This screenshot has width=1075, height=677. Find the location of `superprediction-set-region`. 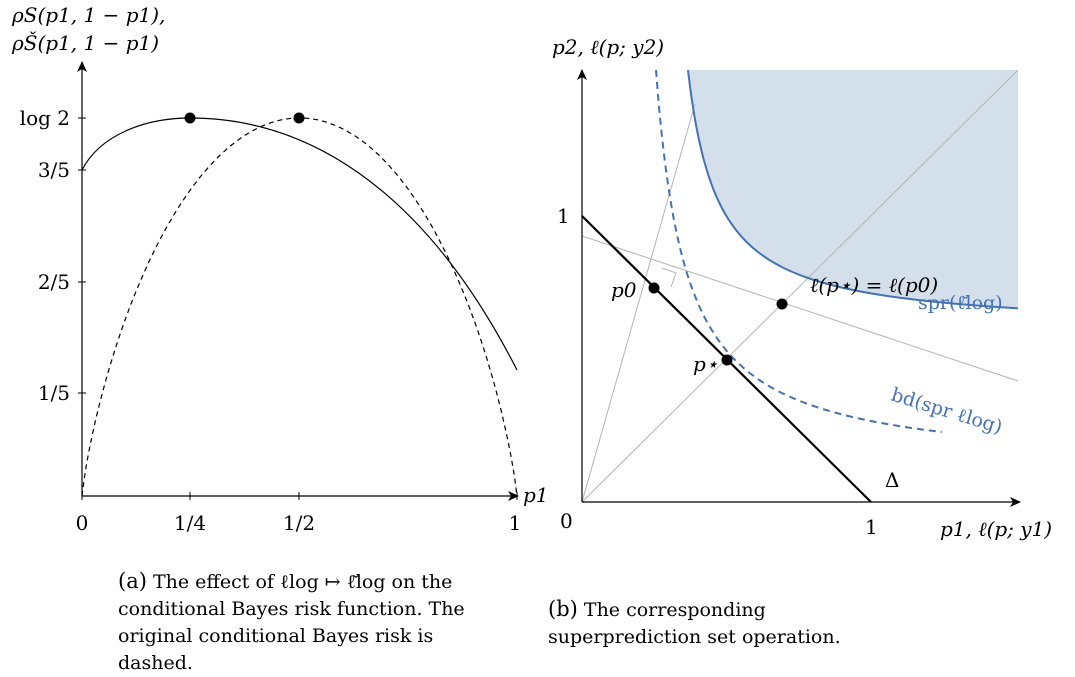

superprediction-set-region is located at coordinates (853, 199).